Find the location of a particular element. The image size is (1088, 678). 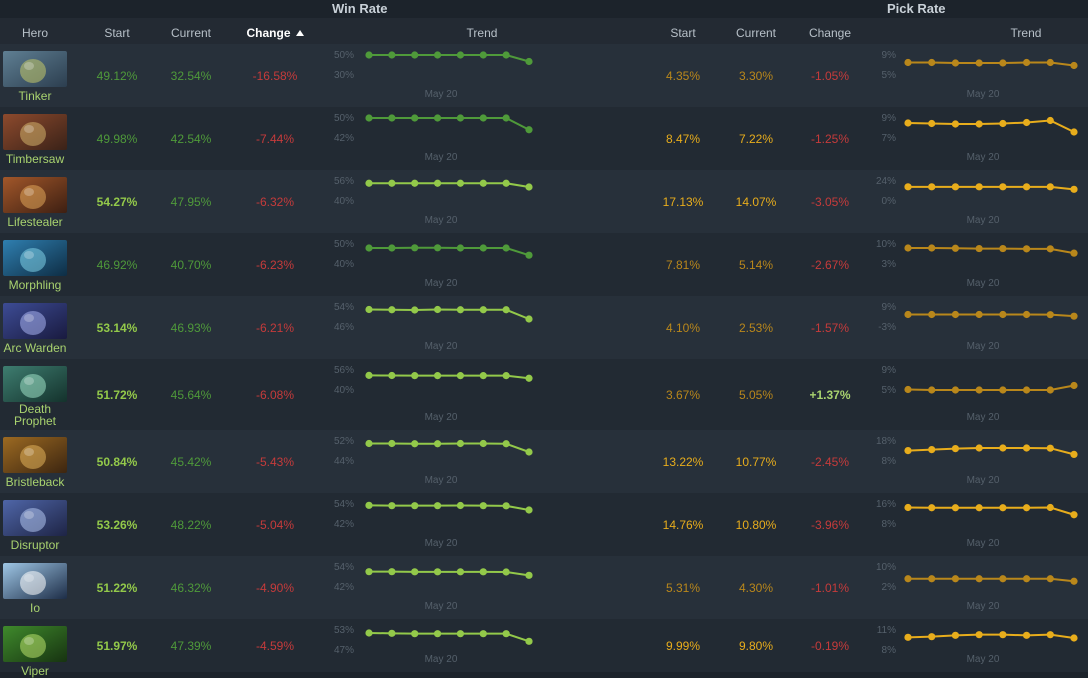

pick-rate-group-title: Pick Rate is located at coordinates (916, 8).